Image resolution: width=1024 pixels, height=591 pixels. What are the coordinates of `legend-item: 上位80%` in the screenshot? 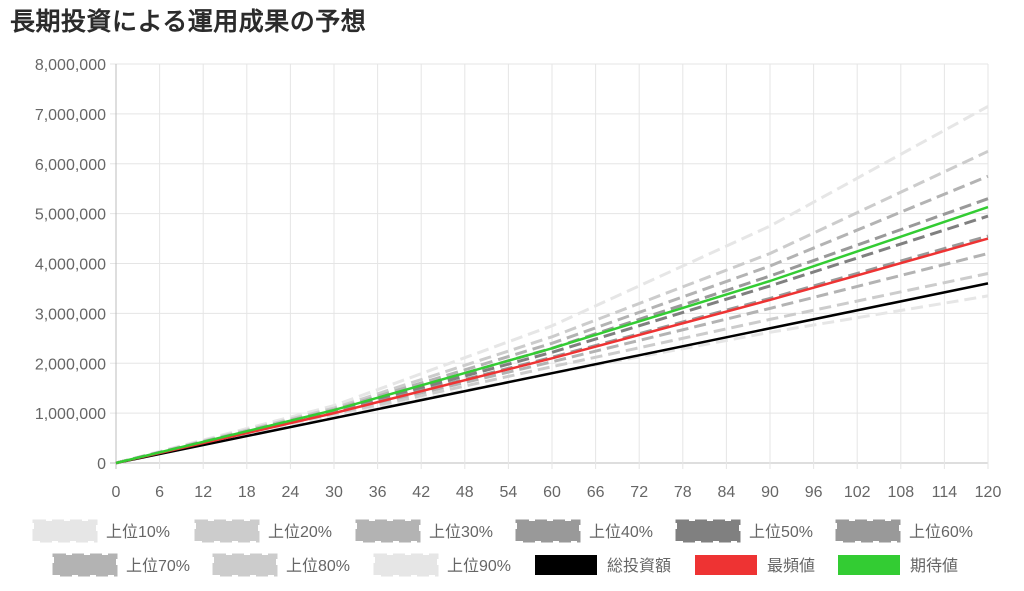 It's located at (281, 565).